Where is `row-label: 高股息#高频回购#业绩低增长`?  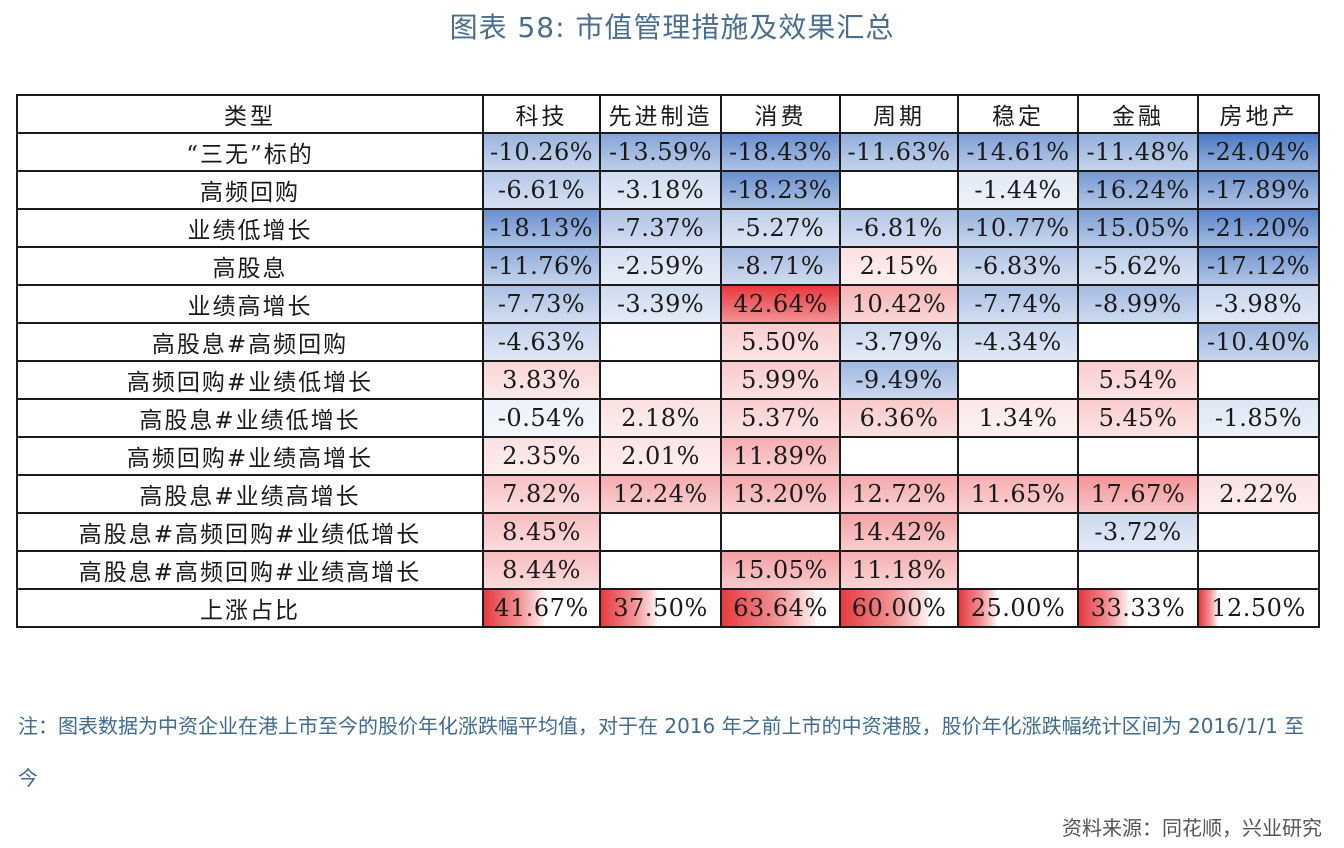
row-label: 高股息#高频回购#业绩低增长 is located at coordinates (250, 532).